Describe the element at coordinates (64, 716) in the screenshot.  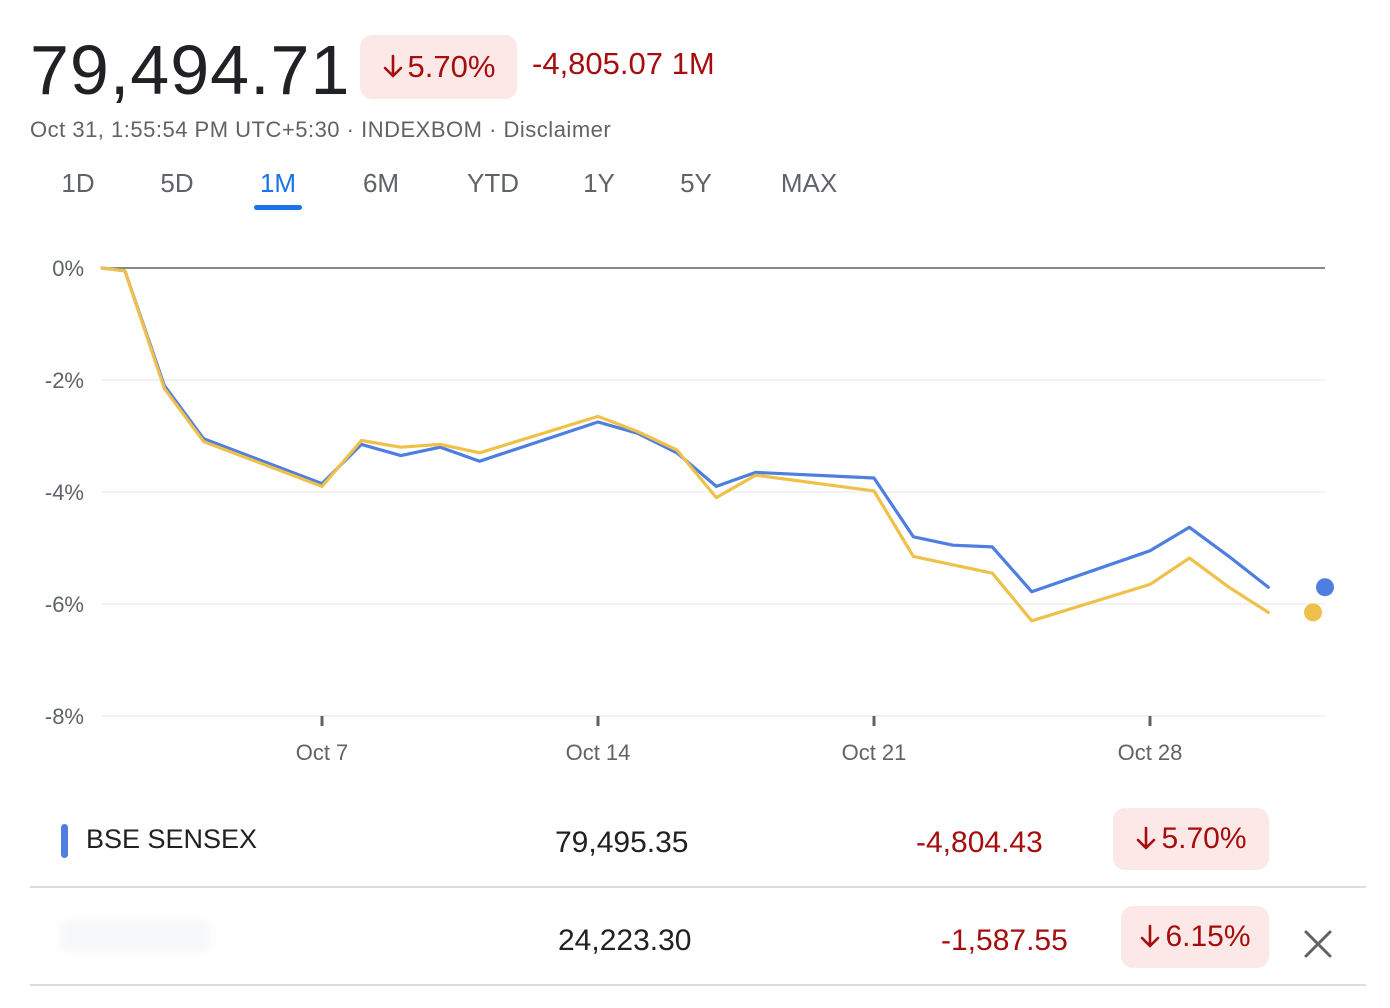
I see `y-tick-label: -8%` at that location.